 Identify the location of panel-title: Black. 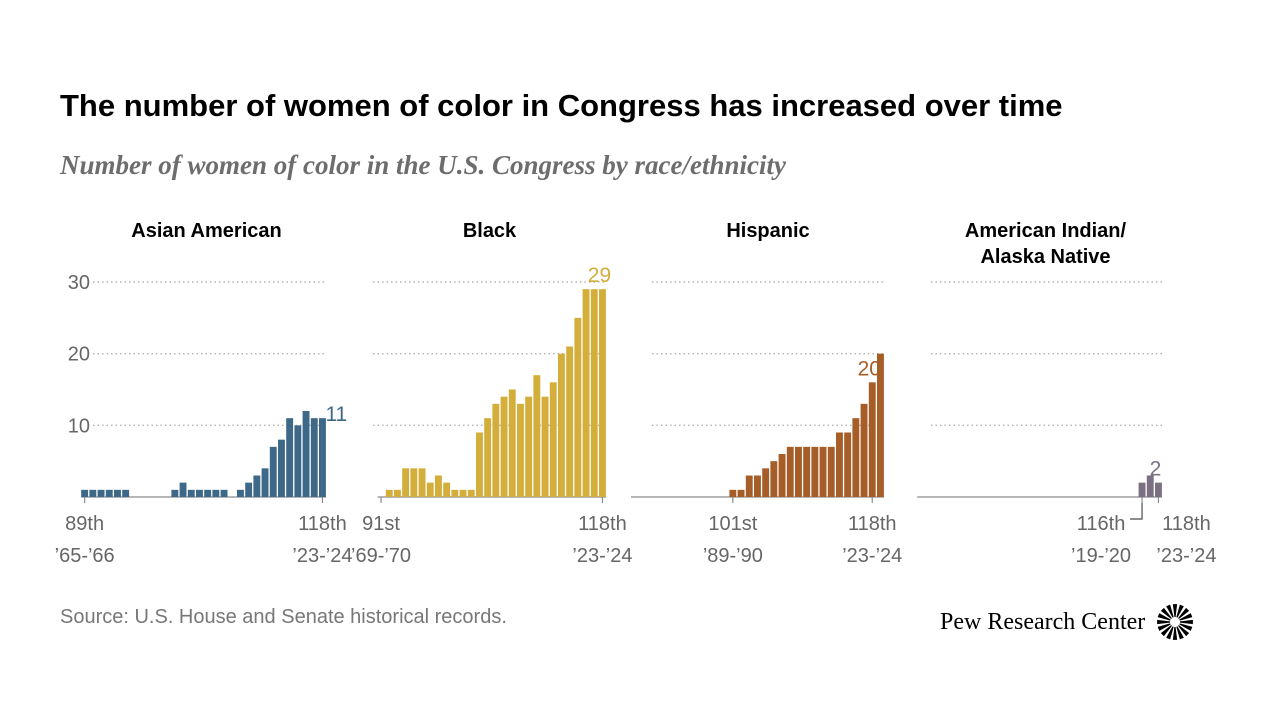
(490, 231).